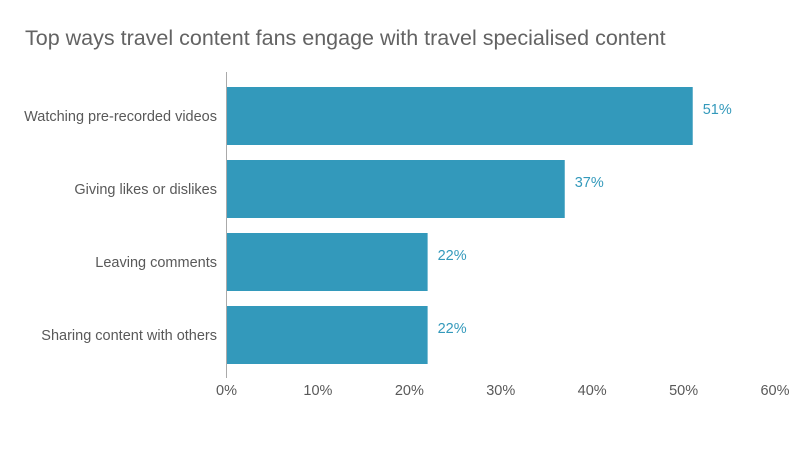 The image size is (800, 450). What do you see at coordinates (317, 391) in the screenshot?
I see `x-tick-label-10: 10%` at bounding box center [317, 391].